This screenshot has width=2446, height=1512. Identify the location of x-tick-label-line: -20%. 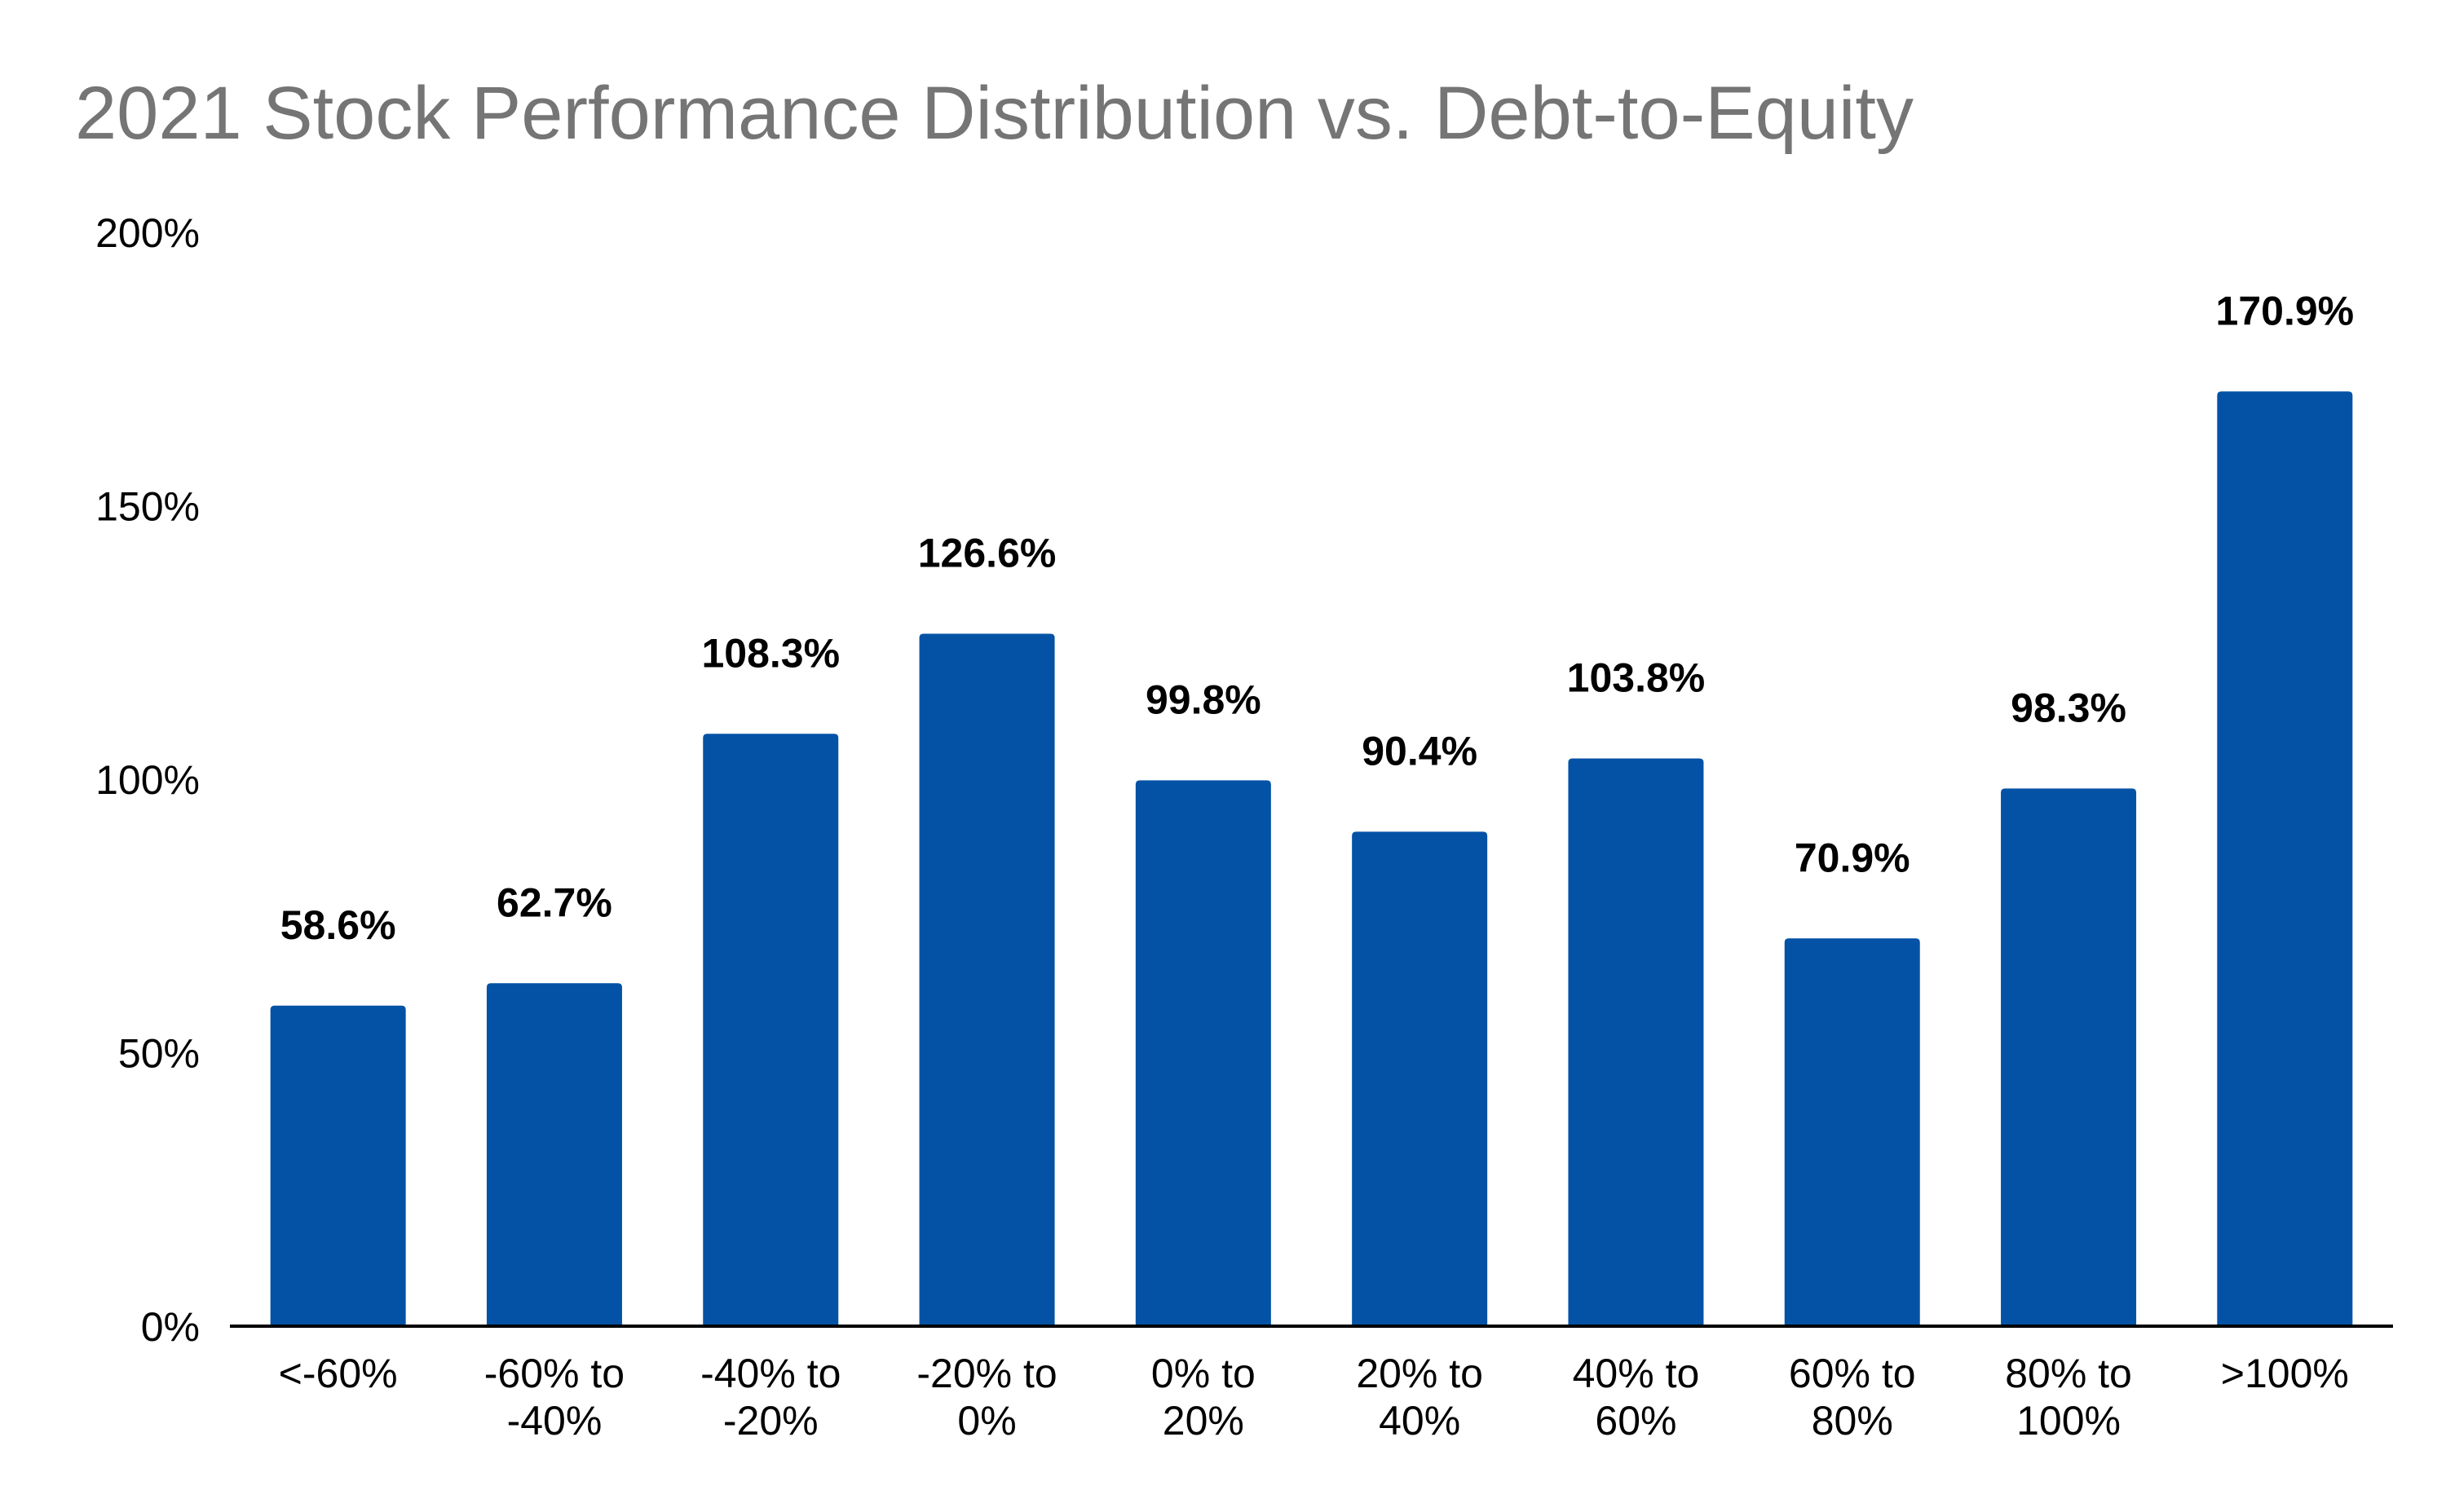
(771, 1421).